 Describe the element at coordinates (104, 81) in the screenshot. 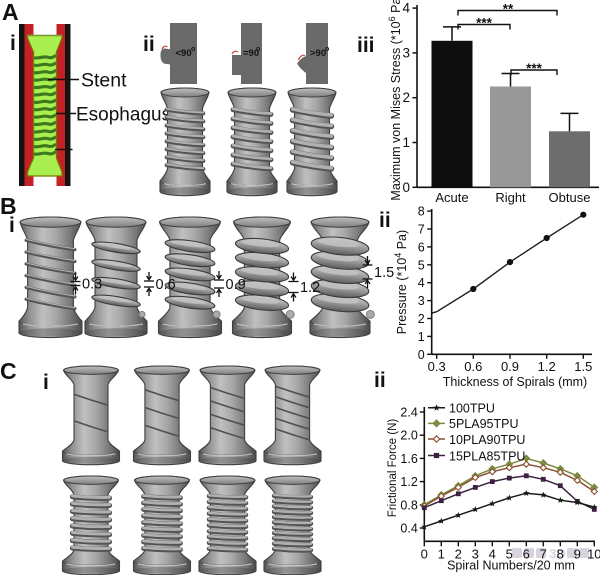

I see `svg-text: Stent` at that location.